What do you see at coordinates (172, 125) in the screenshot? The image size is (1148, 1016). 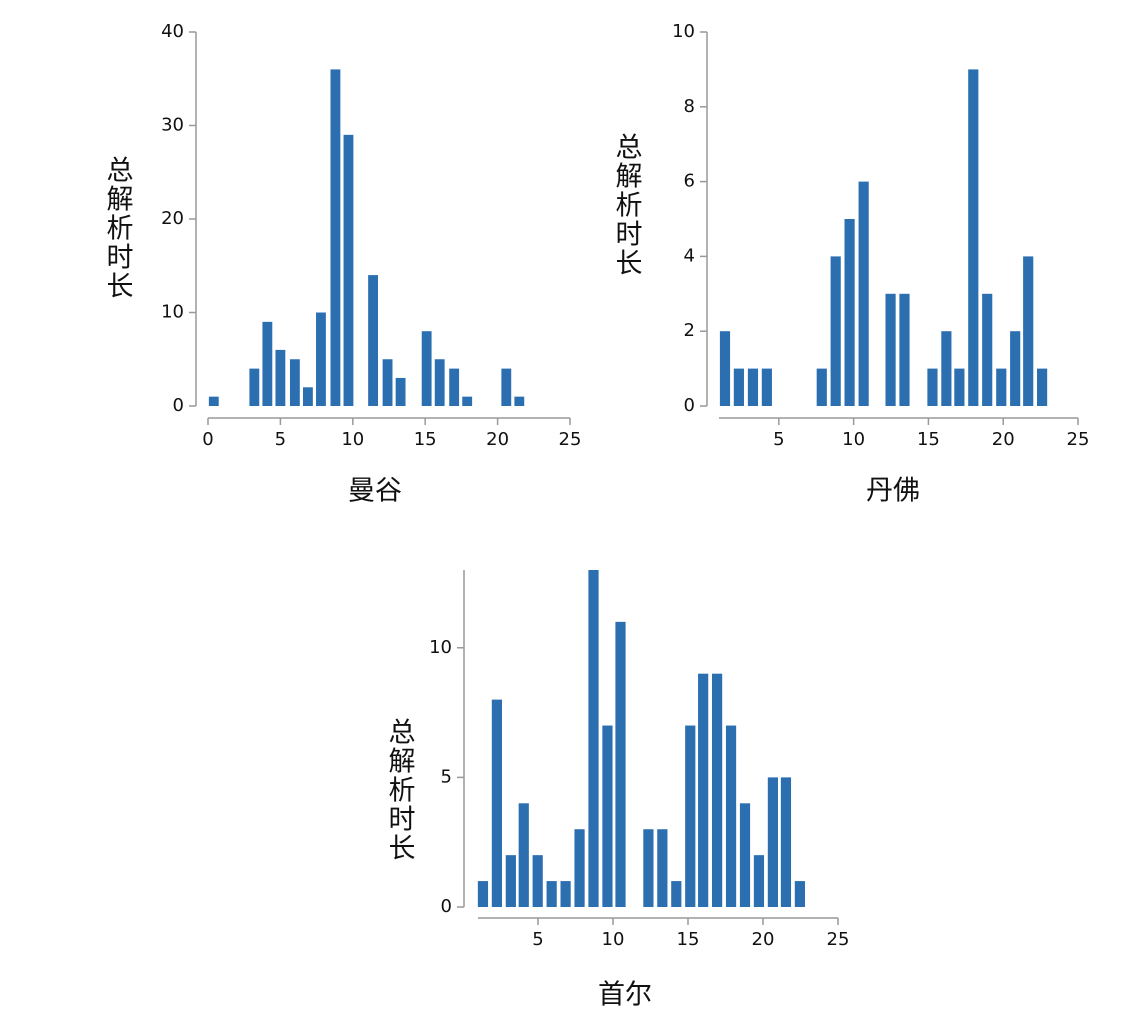 I see `y-tick-label: 30` at bounding box center [172, 125].